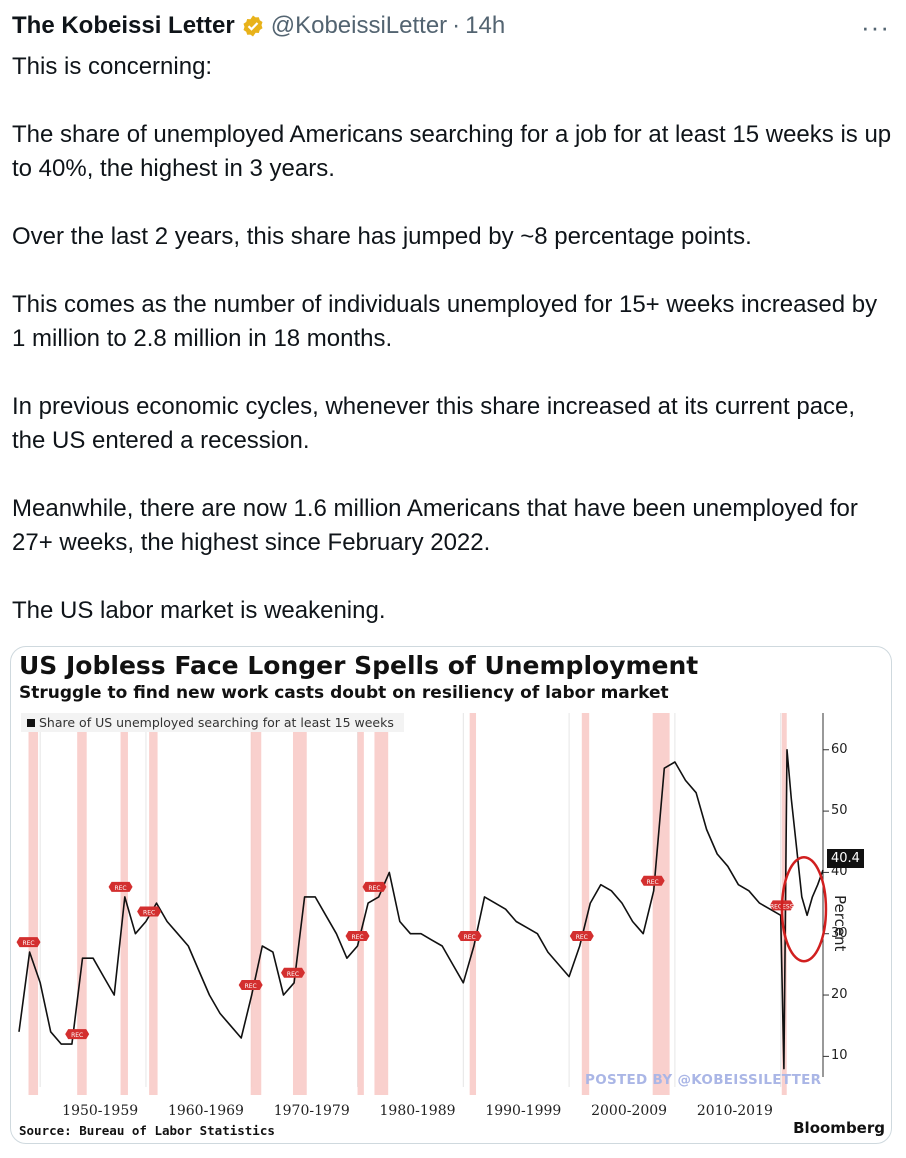 The image size is (906, 1158). I want to click on legend-swatch, so click(31, 723).